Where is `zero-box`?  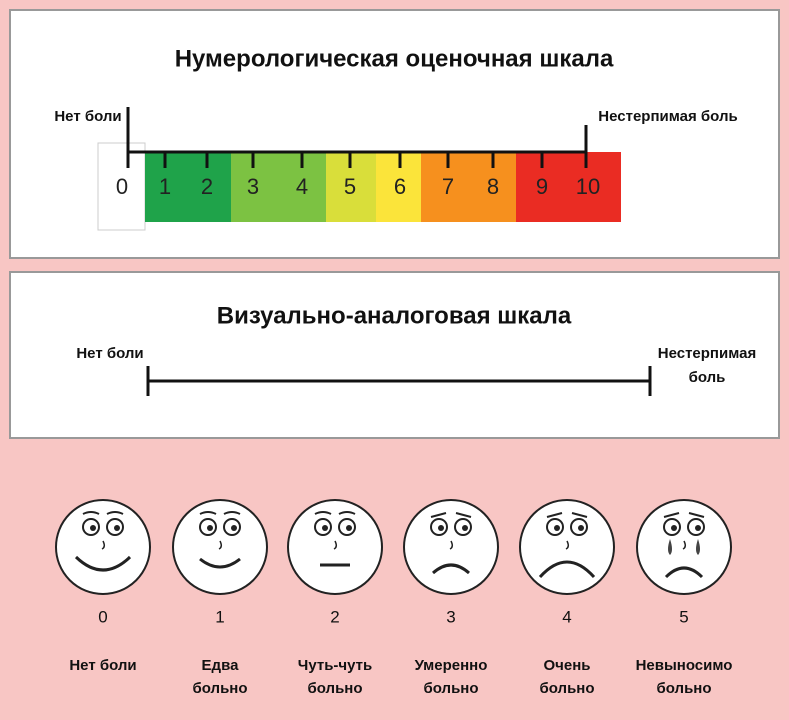 zero-box is located at coordinates (121, 186).